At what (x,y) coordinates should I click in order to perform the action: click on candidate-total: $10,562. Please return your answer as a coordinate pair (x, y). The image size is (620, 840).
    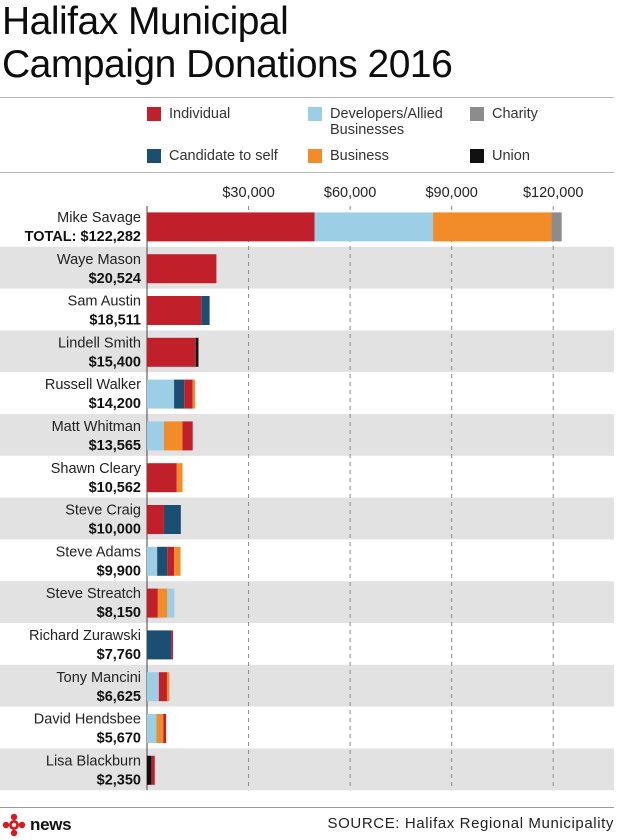
    Looking at the image, I should click on (115, 488).